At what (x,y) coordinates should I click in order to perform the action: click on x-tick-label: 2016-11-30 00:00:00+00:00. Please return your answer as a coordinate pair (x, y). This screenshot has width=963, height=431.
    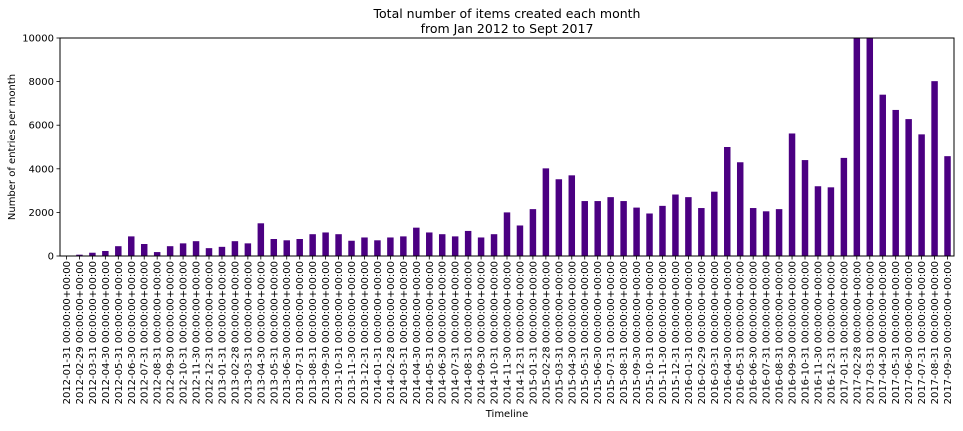
    Looking at the image, I should click on (818, 332).